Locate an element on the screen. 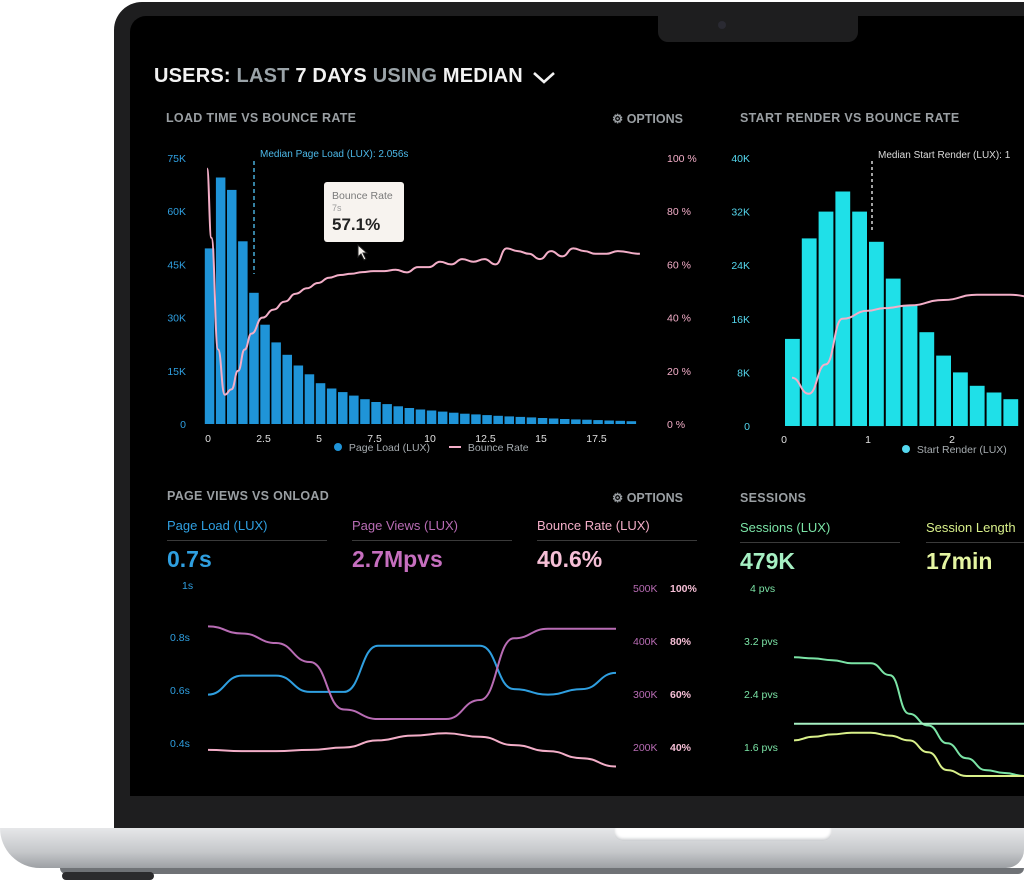 The width and height of the screenshot is (1024, 883). title-median: MEDIAN is located at coordinates (482, 76).